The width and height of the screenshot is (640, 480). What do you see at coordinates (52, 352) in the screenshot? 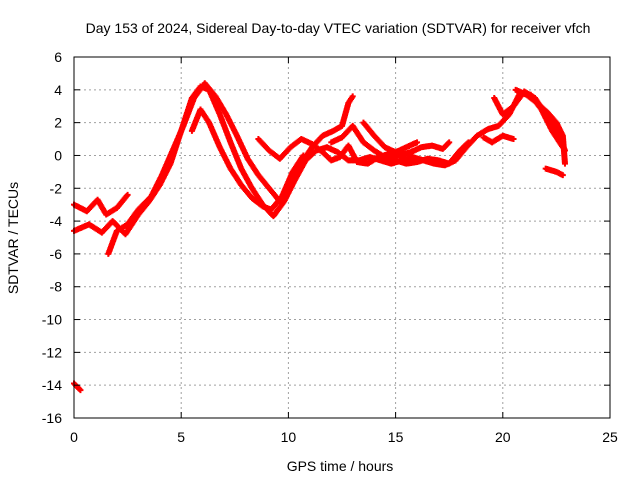
I see `y-tick-label: -12` at bounding box center [52, 352].